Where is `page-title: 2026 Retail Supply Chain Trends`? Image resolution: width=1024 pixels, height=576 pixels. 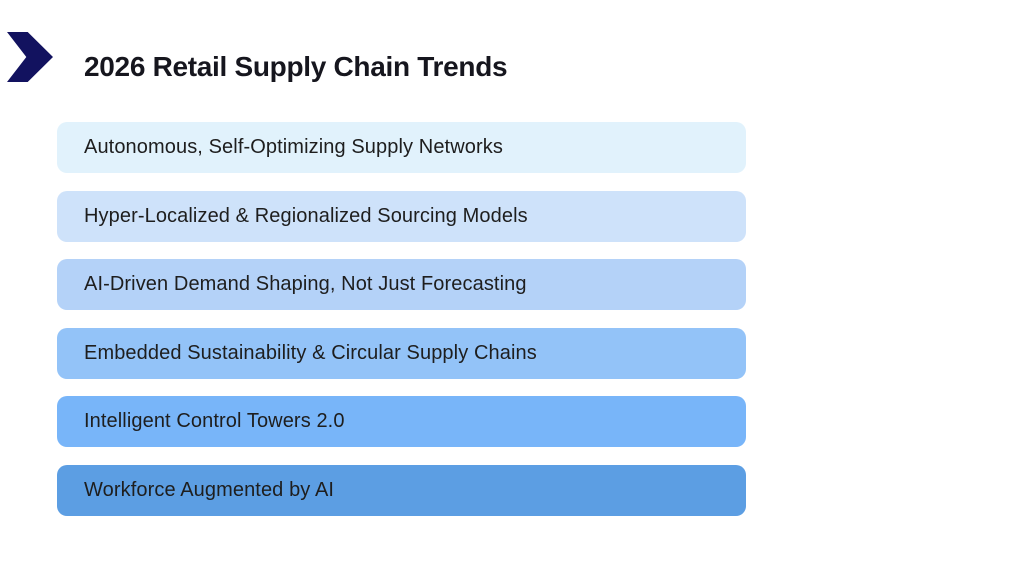
page-title: 2026 Retail Supply Chain Trends is located at coordinates (296, 66).